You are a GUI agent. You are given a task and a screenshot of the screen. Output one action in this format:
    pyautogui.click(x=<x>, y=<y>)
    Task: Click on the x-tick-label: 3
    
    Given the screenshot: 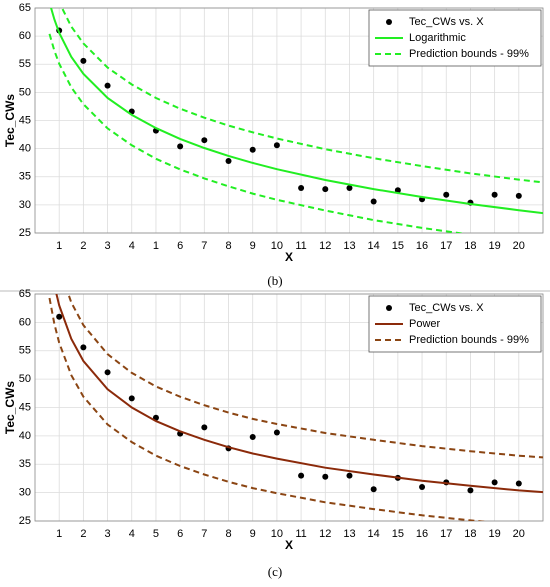 What is the action you would take?
    pyautogui.click(x=108, y=246)
    